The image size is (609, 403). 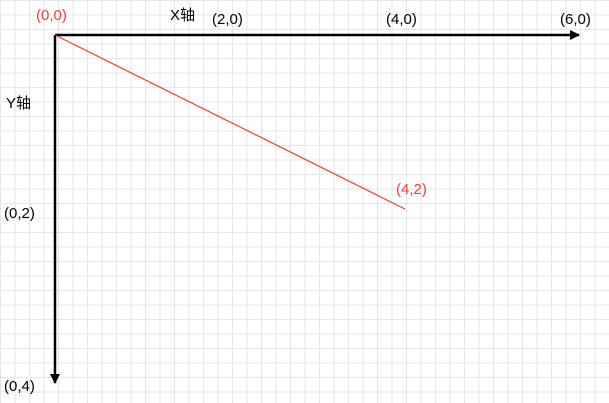 What do you see at coordinates (401, 19) in the screenshot?
I see `x-tick-label: (4,0)` at bounding box center [401, 19].